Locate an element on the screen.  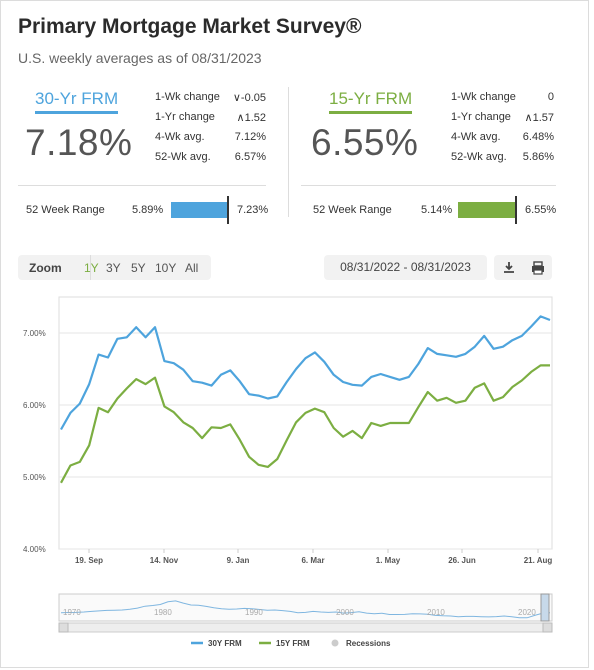
range-15yr: 52 Week Range 5.14% 6.55% is located at coordinates (429, 204).